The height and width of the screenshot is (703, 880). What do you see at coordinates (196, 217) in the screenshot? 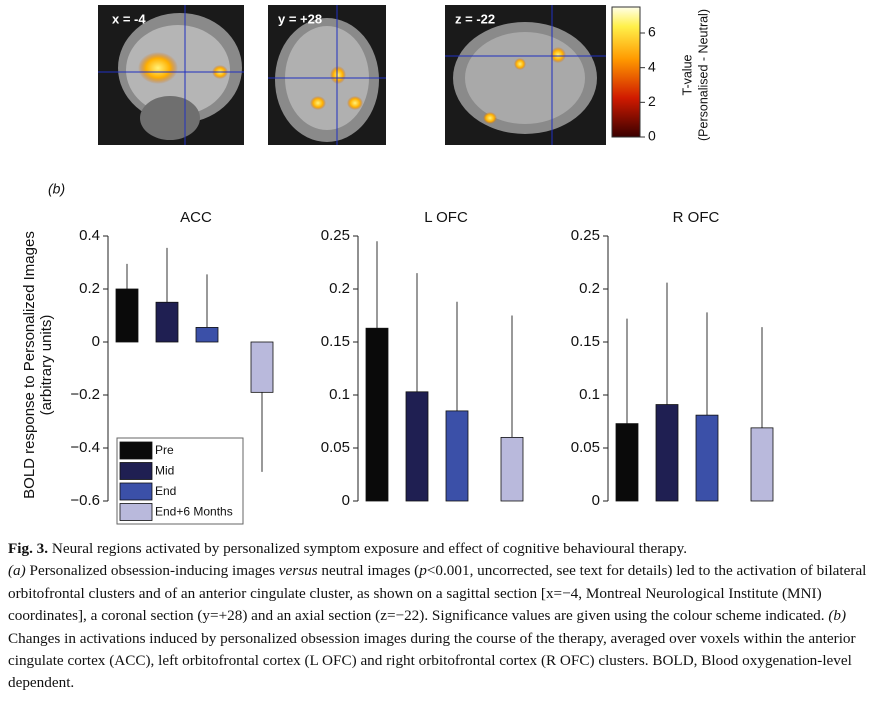
I see `chart-title: ACC` at bounding box center [196, 217].